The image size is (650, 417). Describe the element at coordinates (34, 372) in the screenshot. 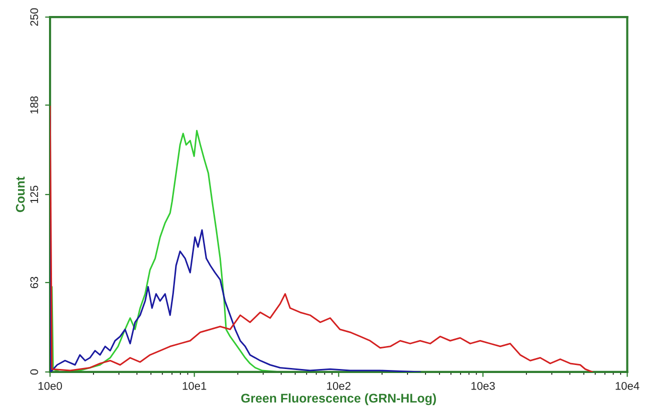

I see `y-tick-label: 0` at that location.